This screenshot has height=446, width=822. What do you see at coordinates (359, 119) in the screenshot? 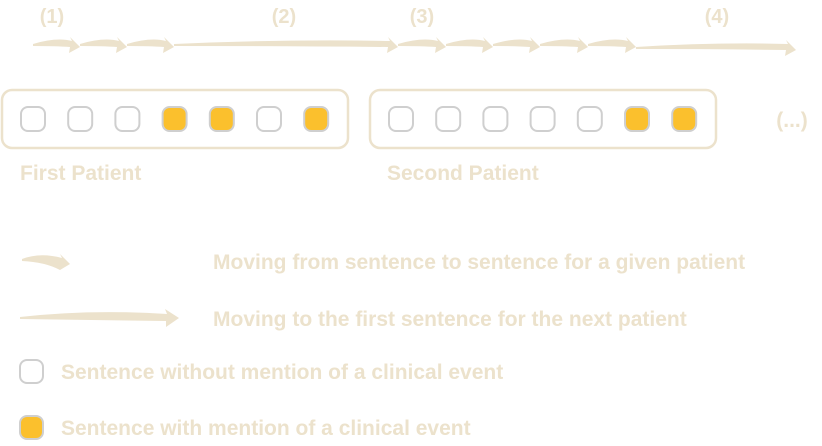
I see `sentence-cells` at bounding box center [359, 119].